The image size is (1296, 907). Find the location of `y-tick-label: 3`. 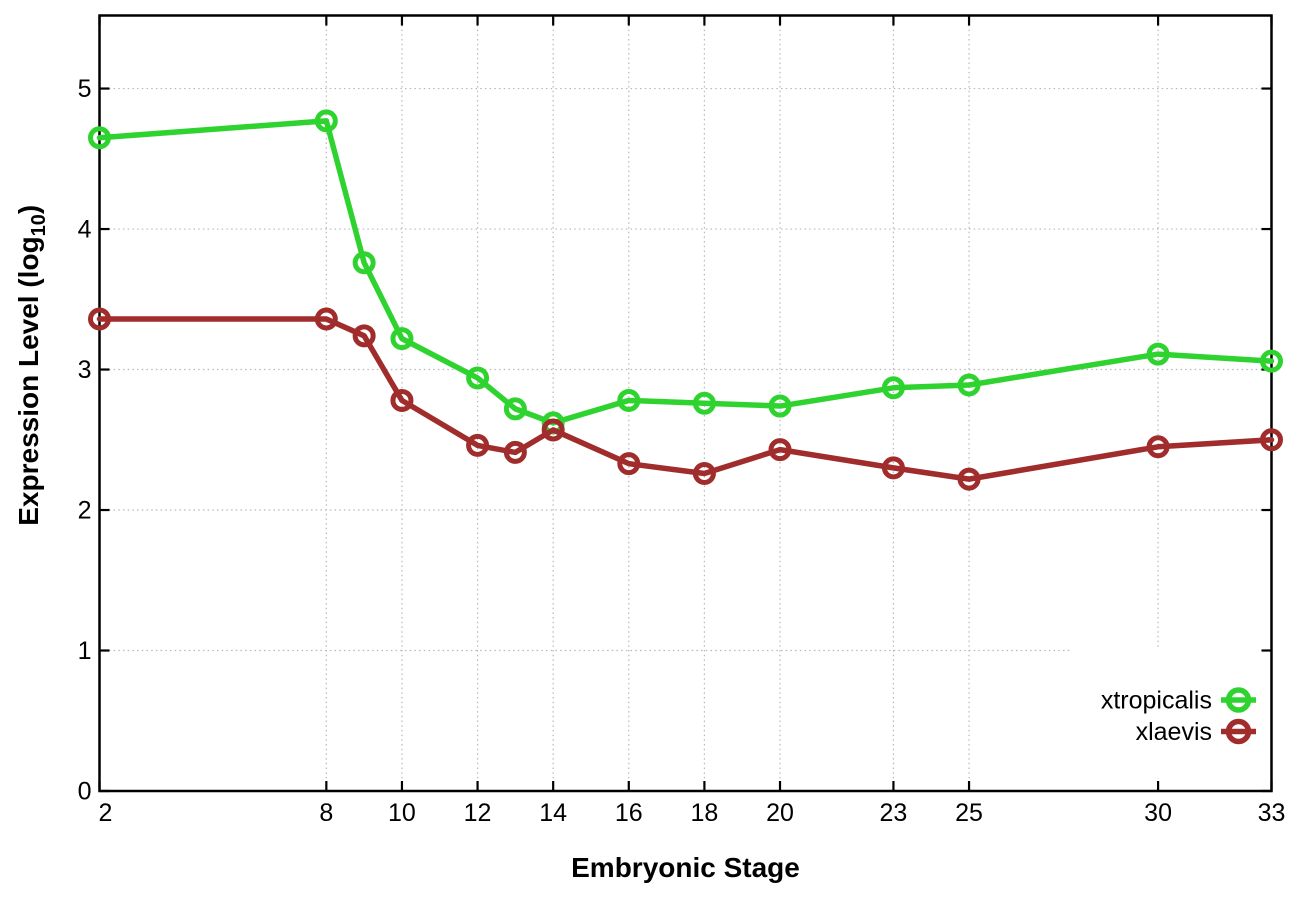

y-tick-label: 3 is located at coordinates (85, 370).